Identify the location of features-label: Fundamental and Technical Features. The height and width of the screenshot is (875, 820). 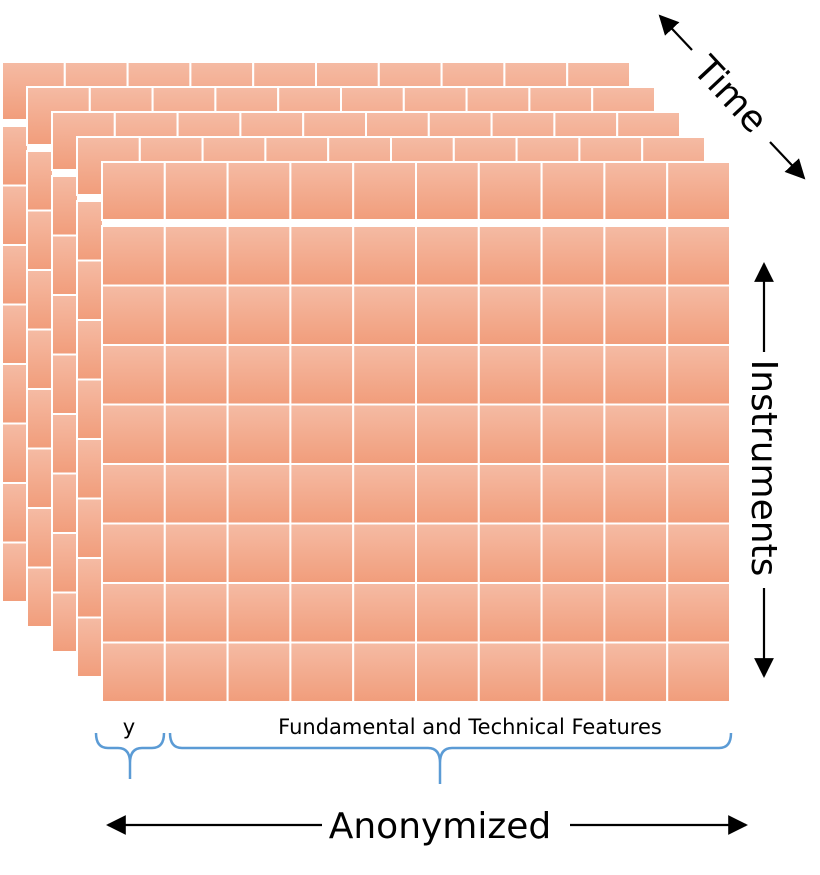
(470, 727).